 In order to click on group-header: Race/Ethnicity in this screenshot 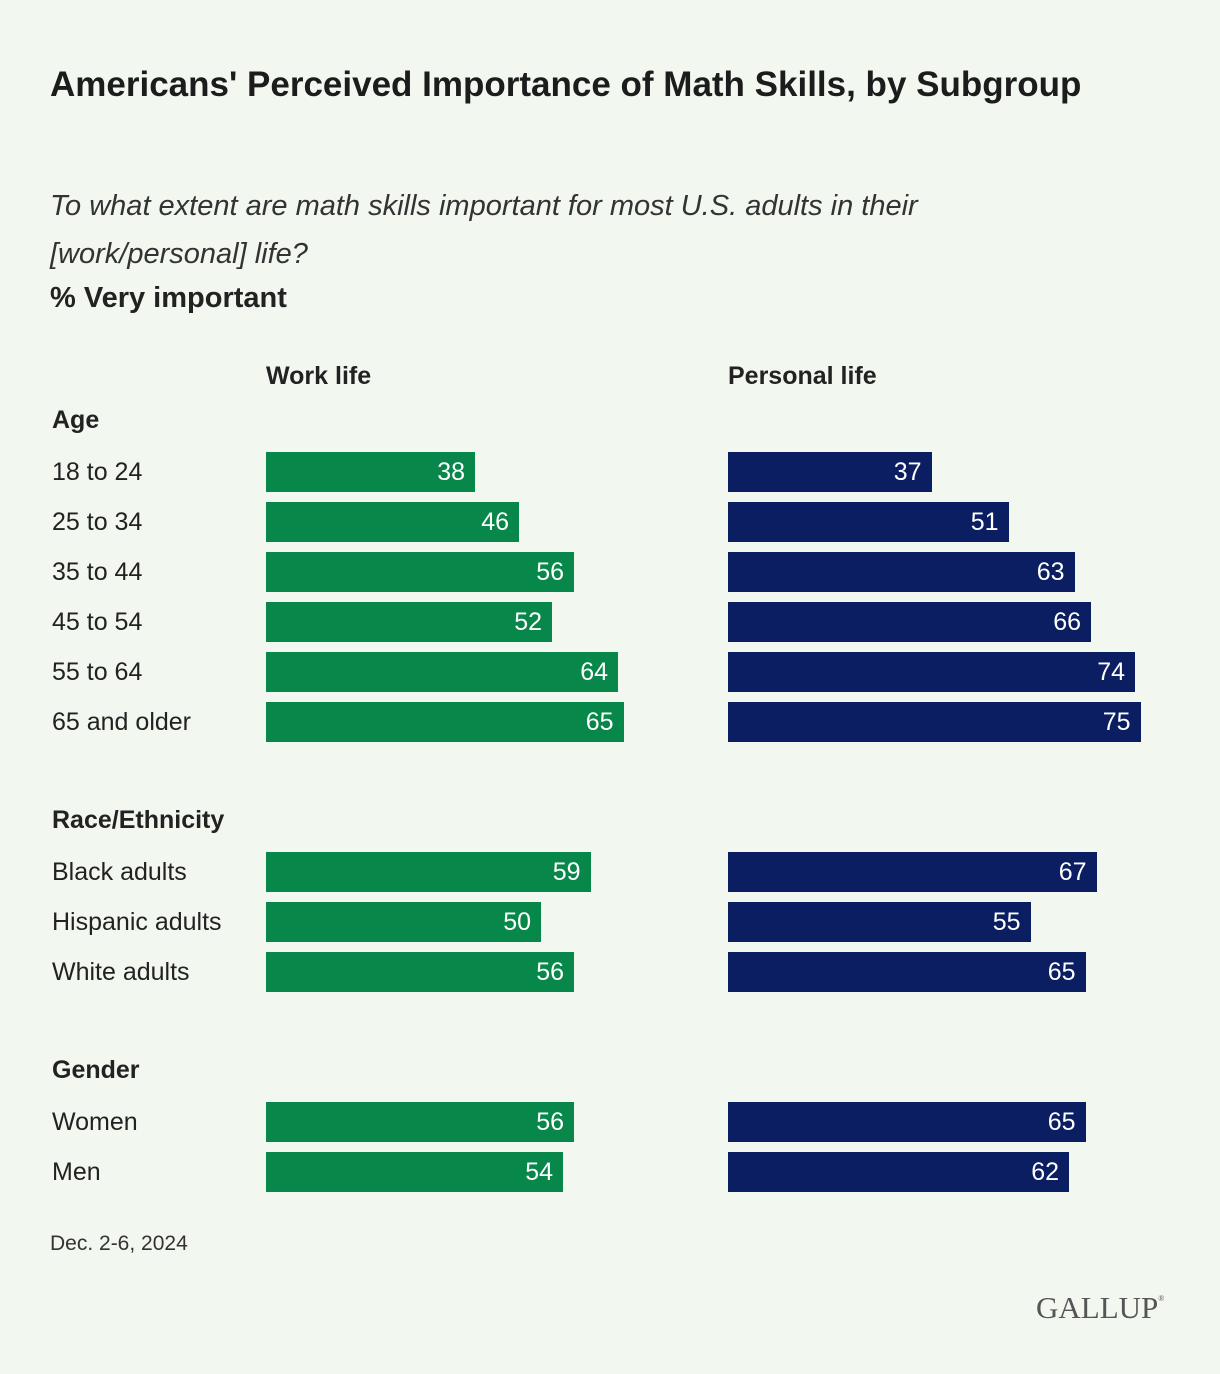, I will do `click(138, 820)`.